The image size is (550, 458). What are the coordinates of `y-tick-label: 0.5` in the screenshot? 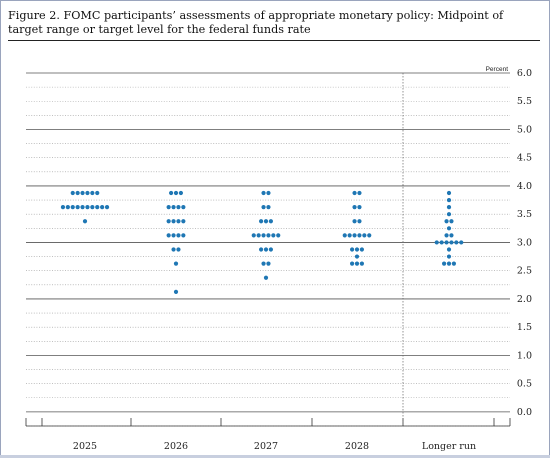 It's located at (524, 384).